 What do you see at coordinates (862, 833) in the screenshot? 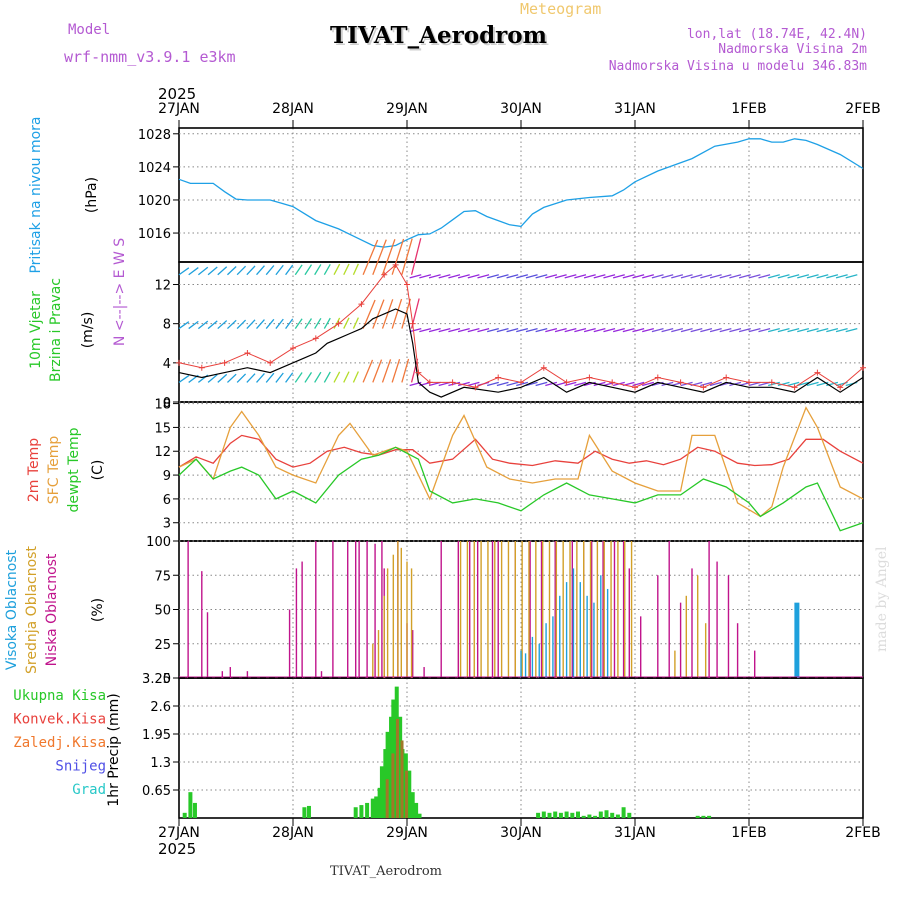
I see `x-tick-label-bottom: 2FEB` at bounding box center [862, 833].